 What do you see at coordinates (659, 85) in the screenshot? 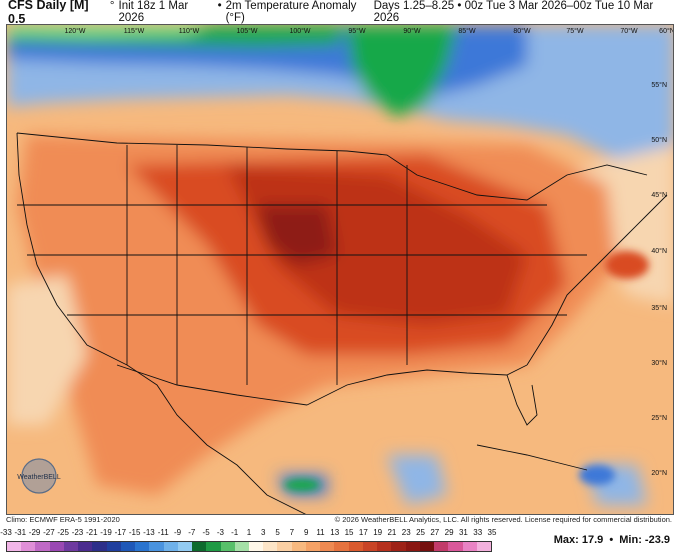
I see `latitude-label: 55°N` at bounding box center [659, 85].